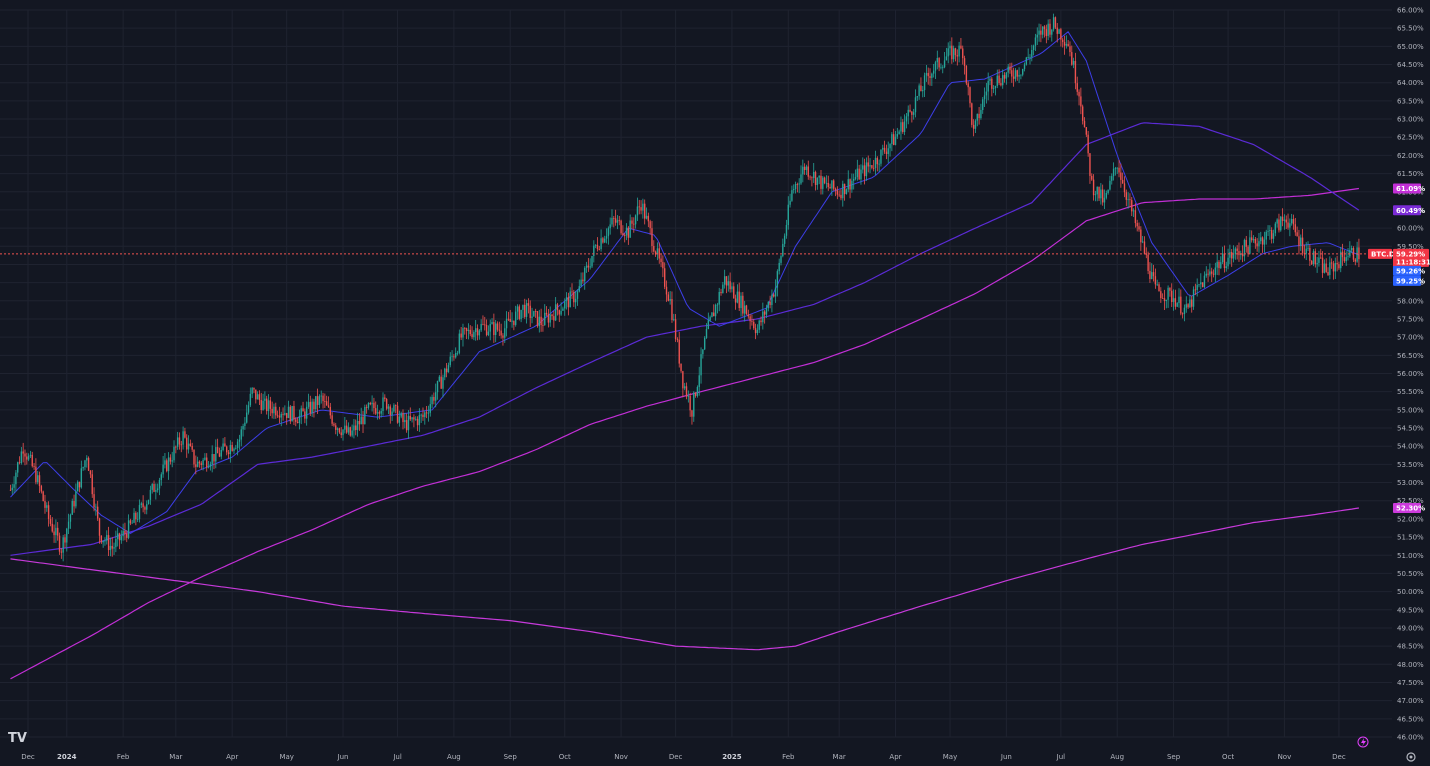  Describe the element at coordinates (1410, 120) in the screenshot. I see `y-tick-label: 63.00%` at that location.